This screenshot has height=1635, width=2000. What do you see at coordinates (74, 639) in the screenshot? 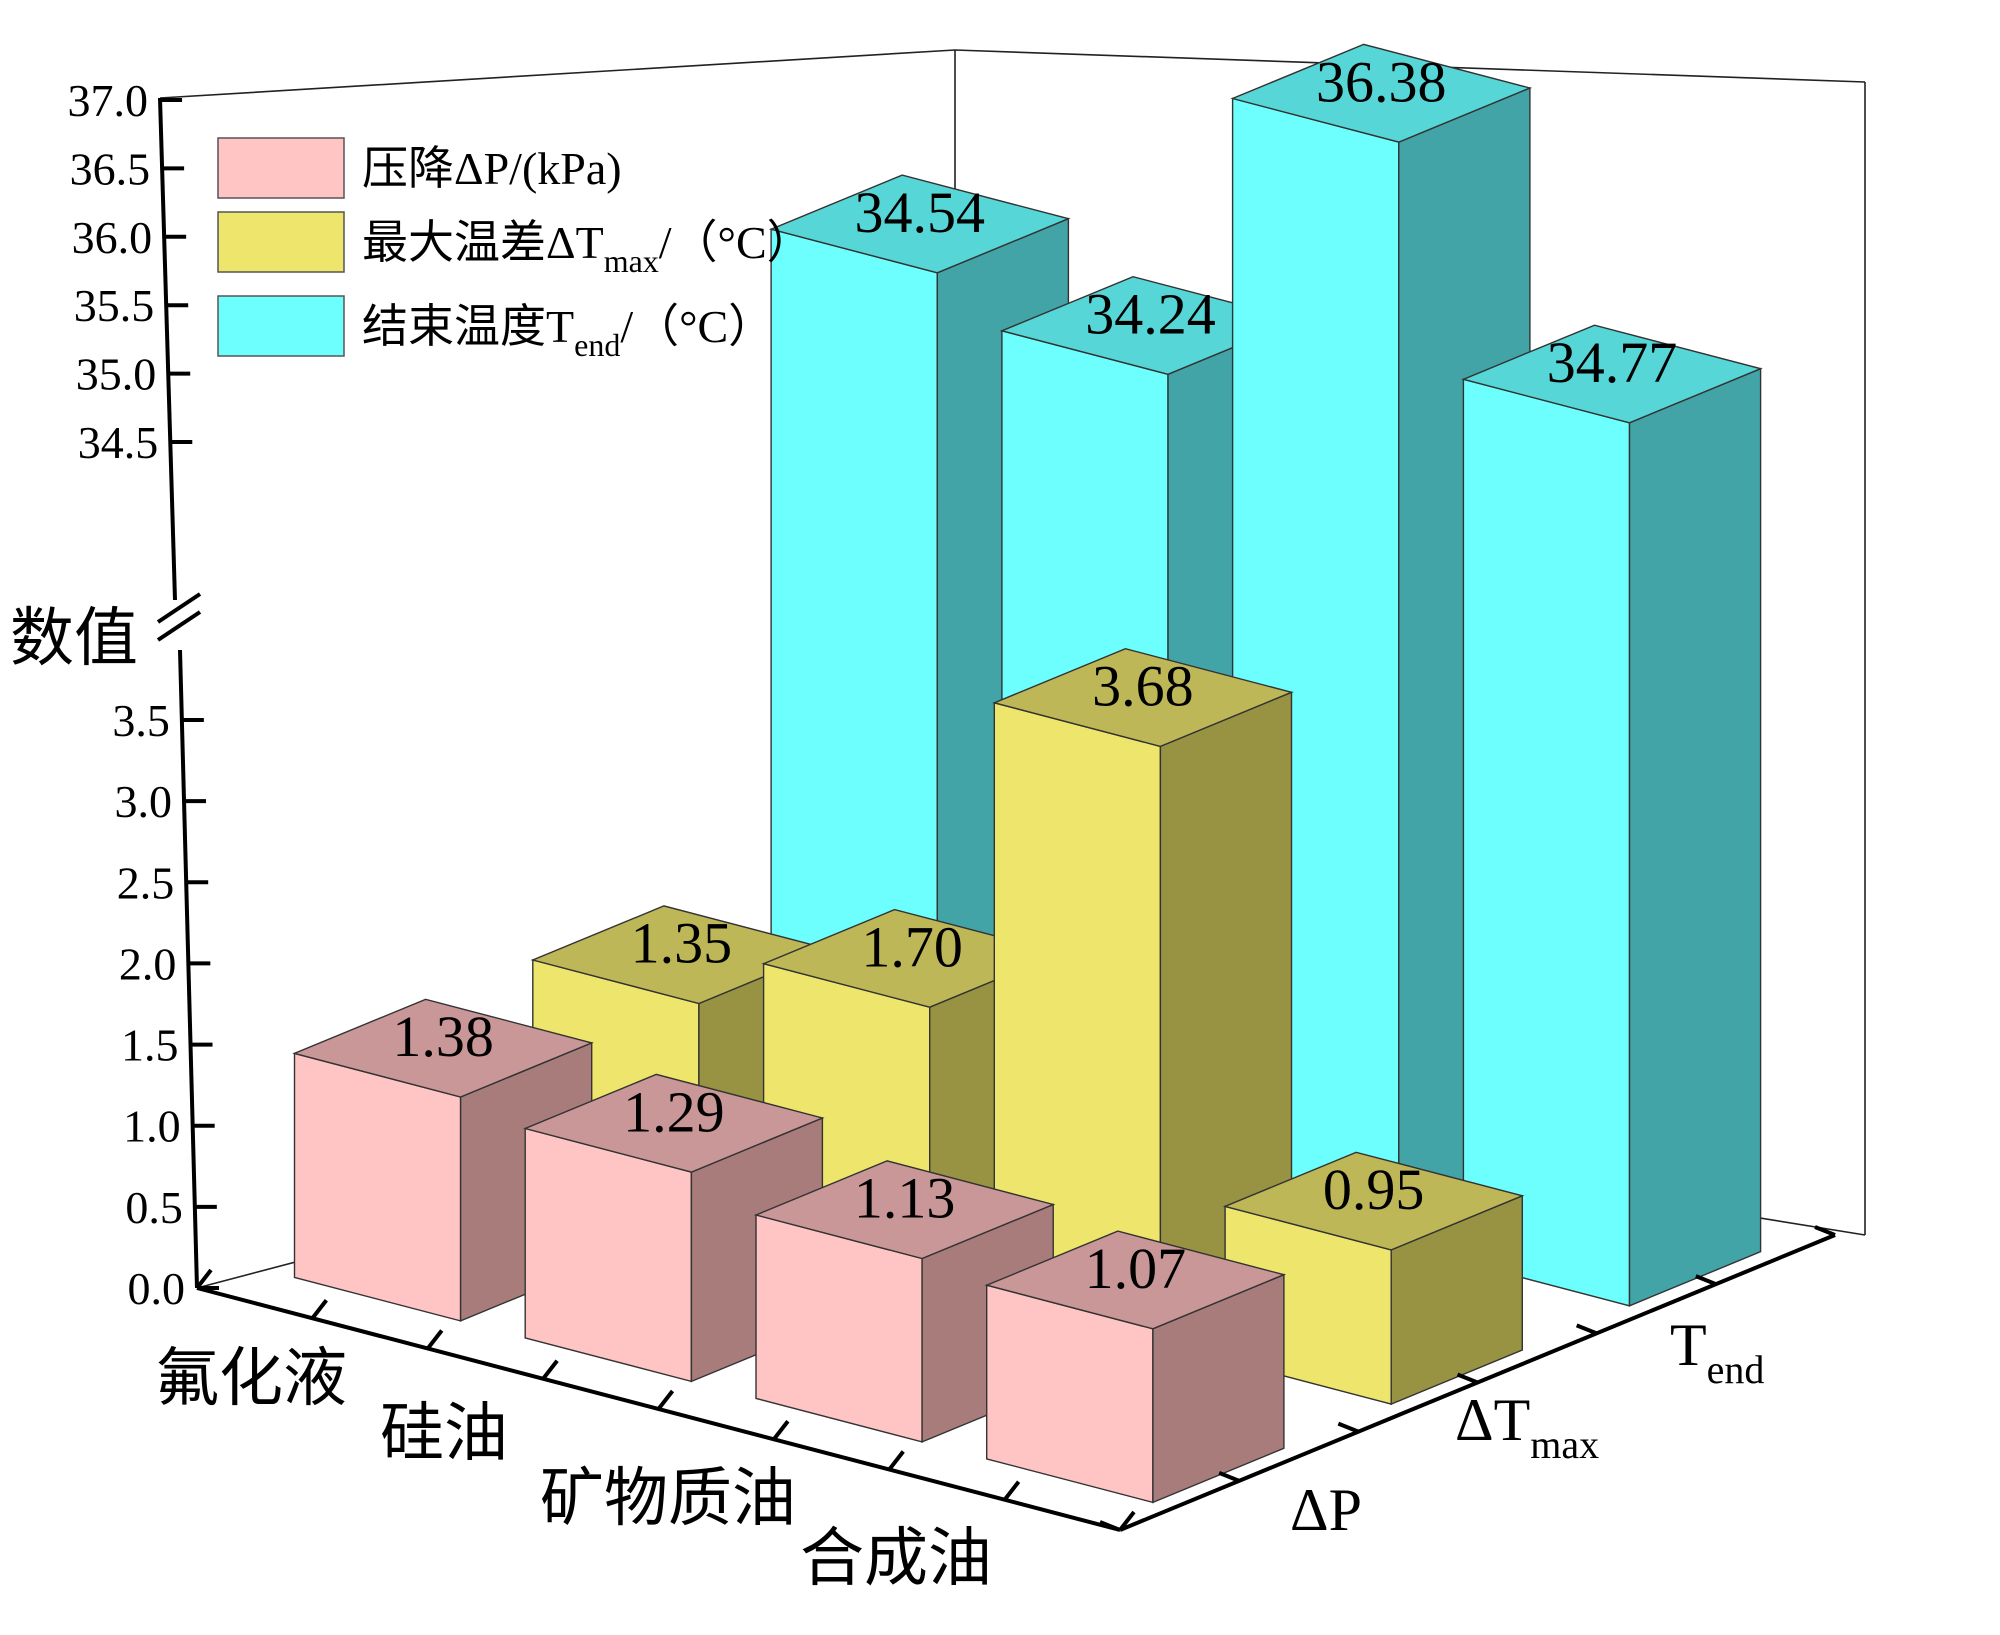
I see `y-axis-title: 数值` at bounding box center [74, 639].